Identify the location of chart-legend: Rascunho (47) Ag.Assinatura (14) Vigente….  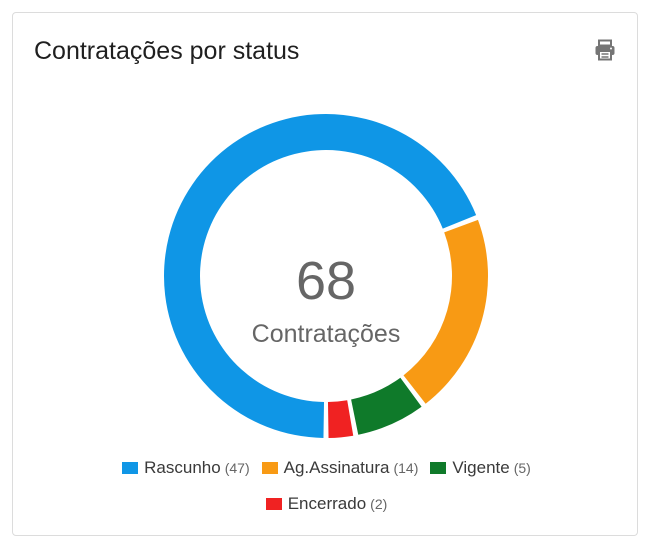
(326, 486).